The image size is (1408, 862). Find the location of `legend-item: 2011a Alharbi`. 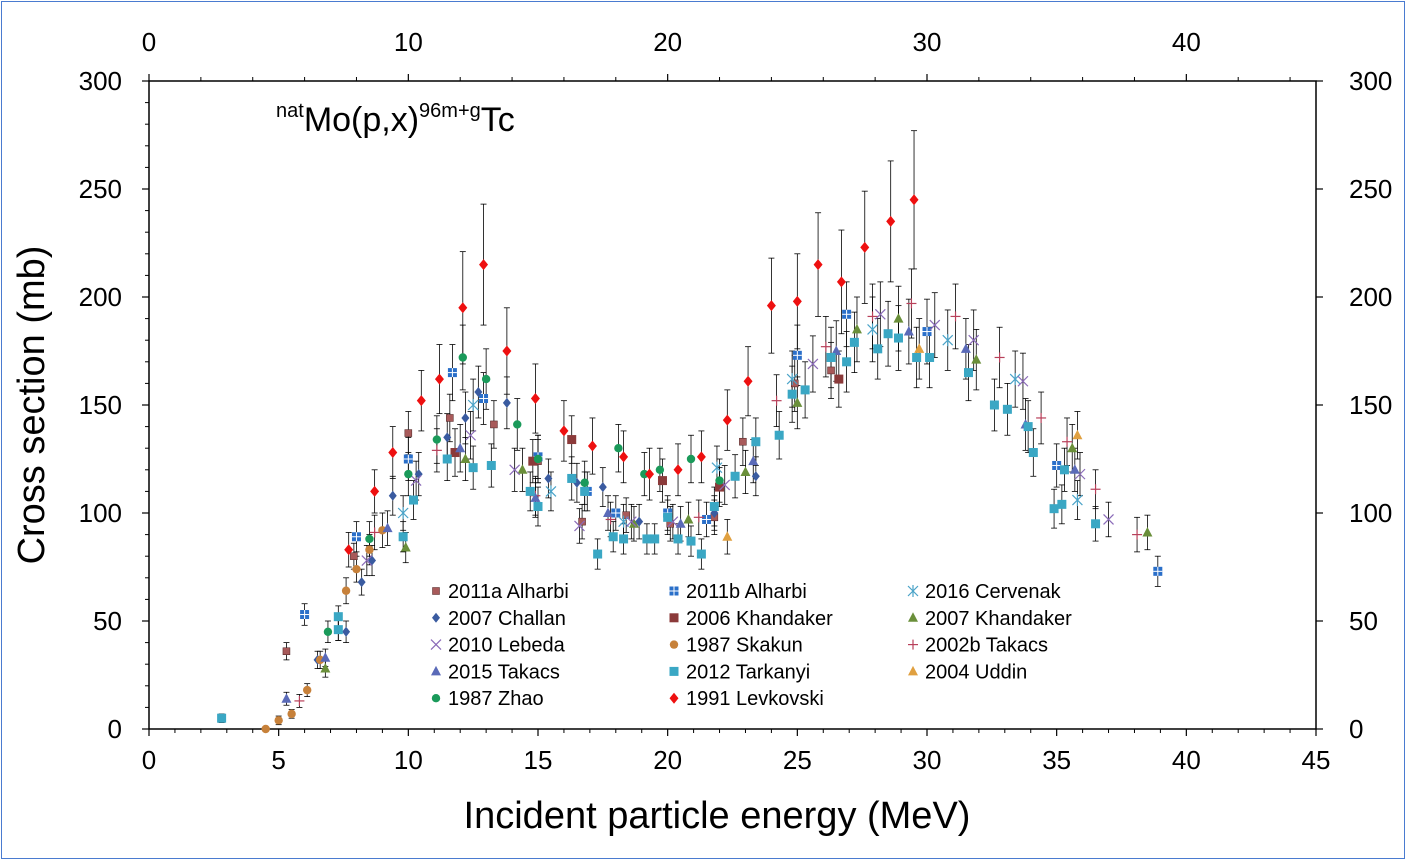

legend-item: 2011a Alharbi is located at coordinates (500, 592).